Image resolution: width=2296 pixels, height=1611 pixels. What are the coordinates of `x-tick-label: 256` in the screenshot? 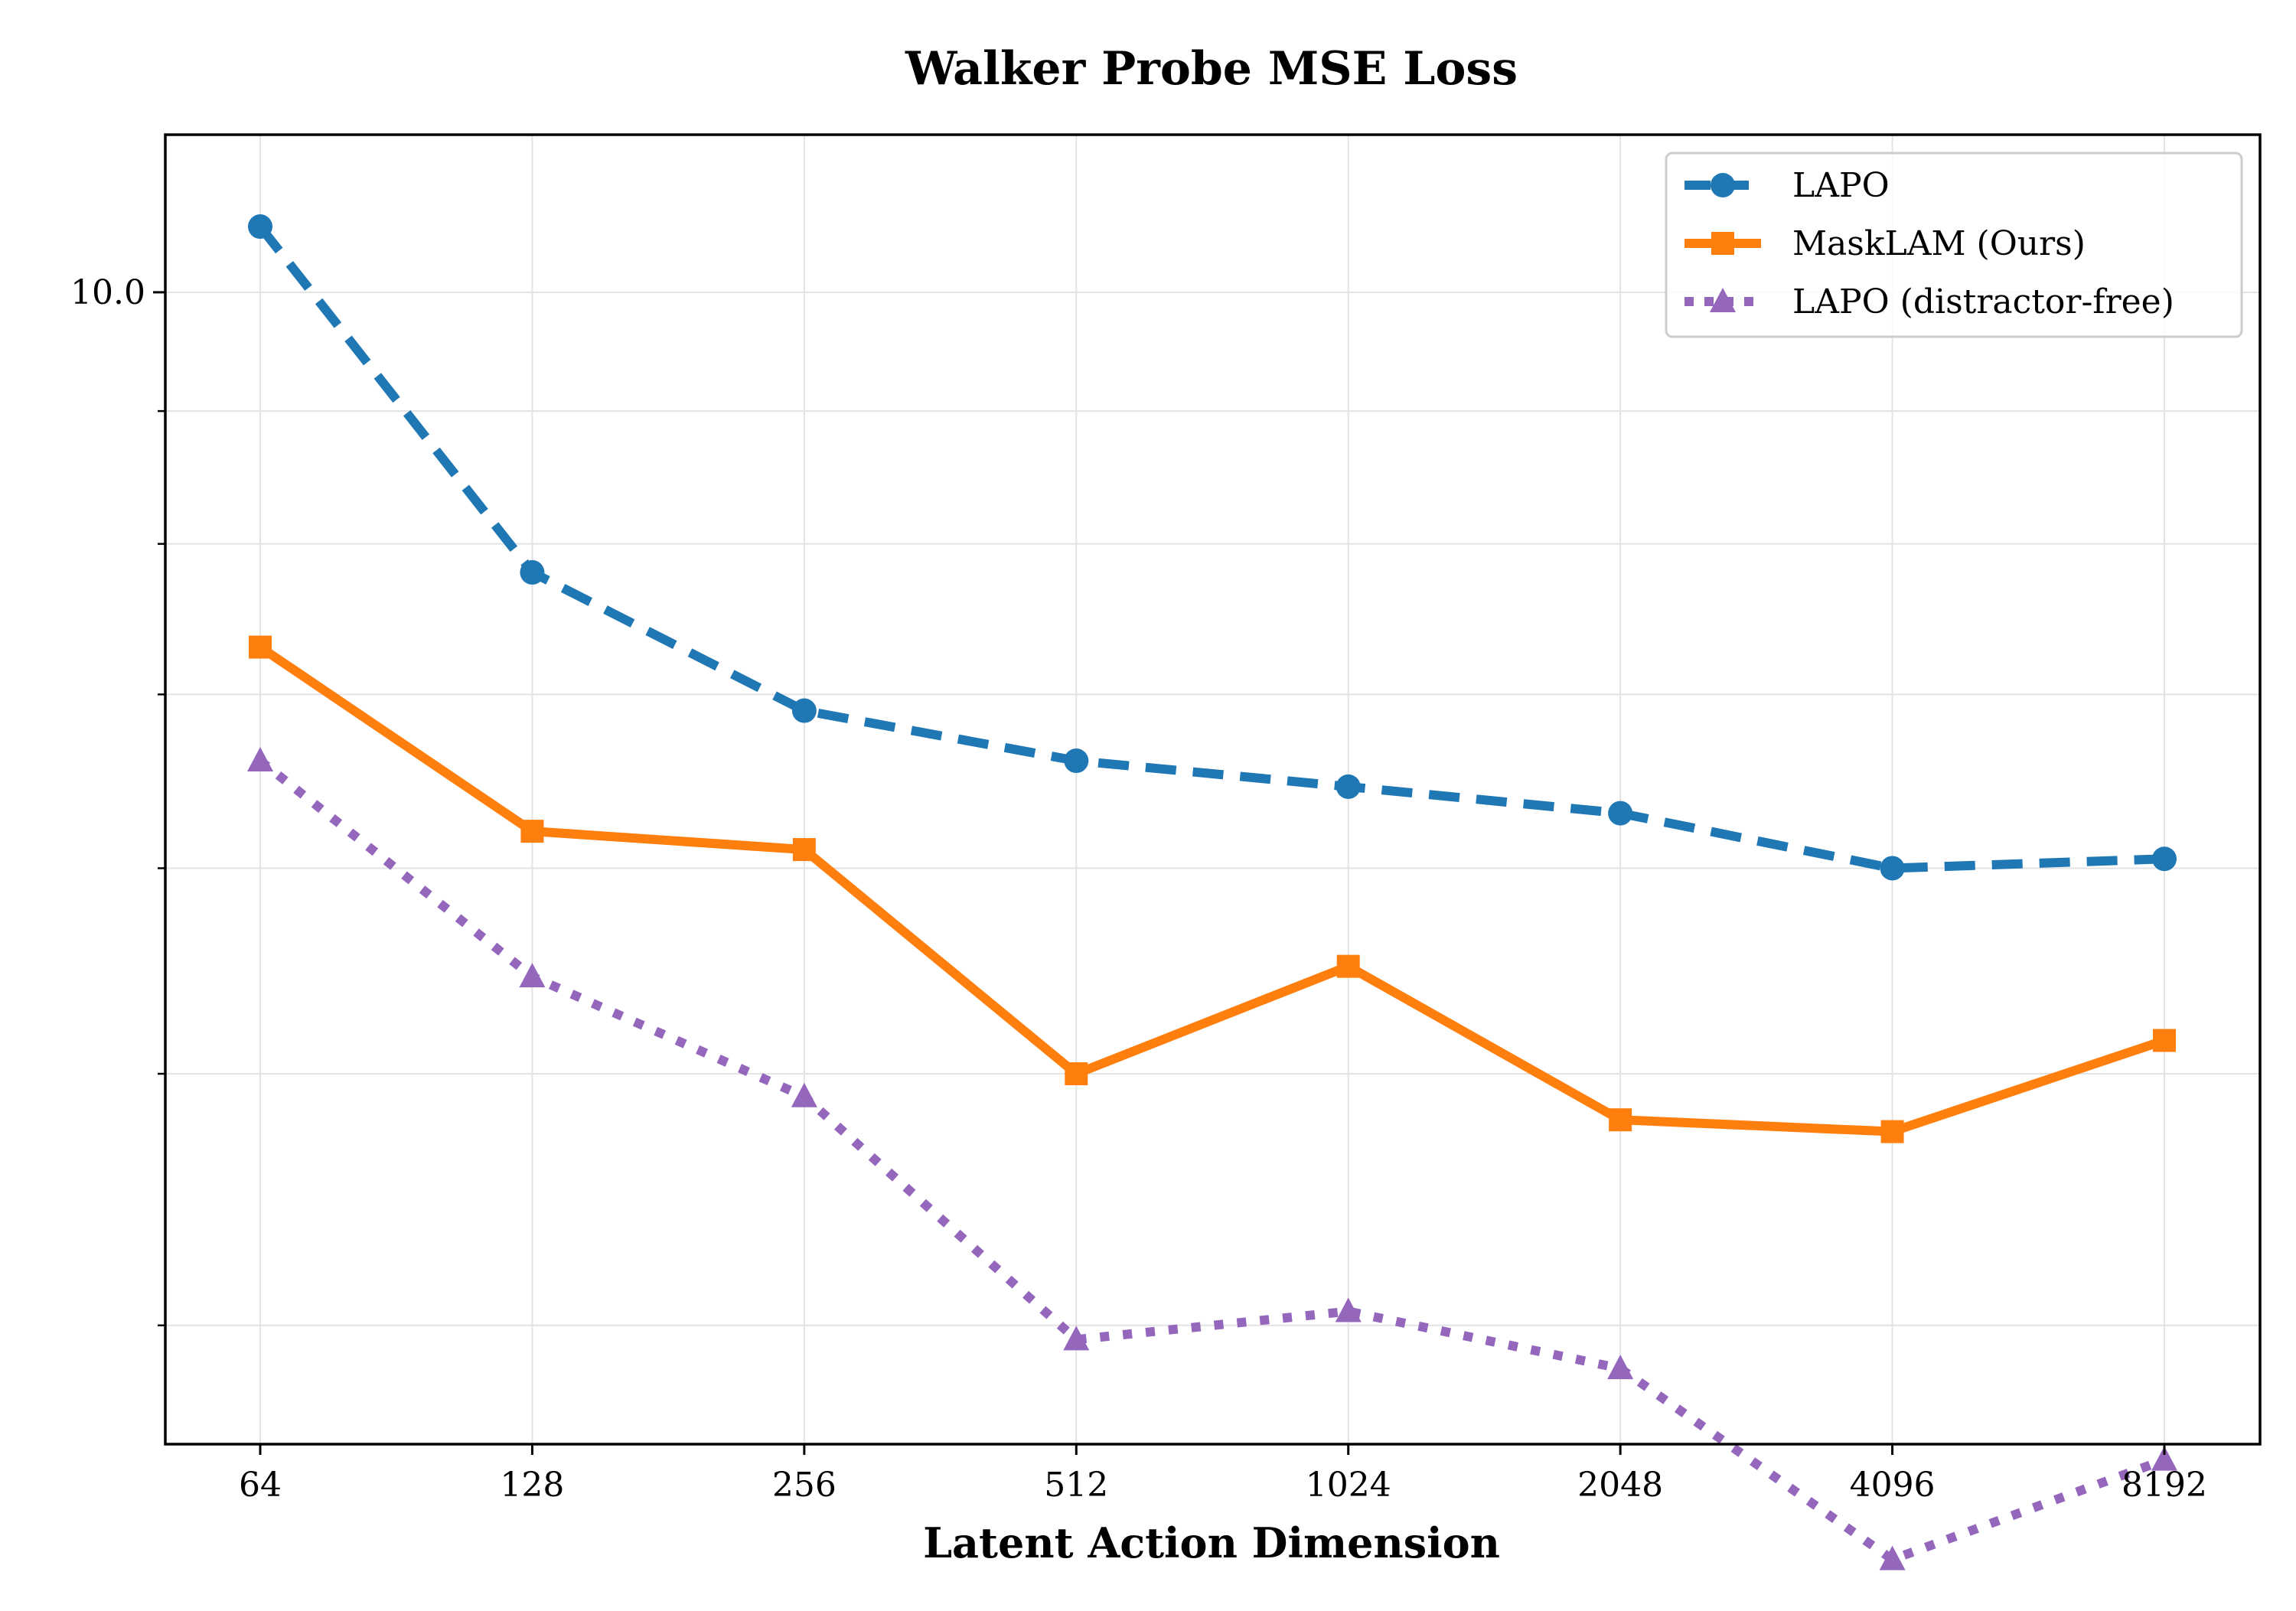 It's located at (804, 1485).